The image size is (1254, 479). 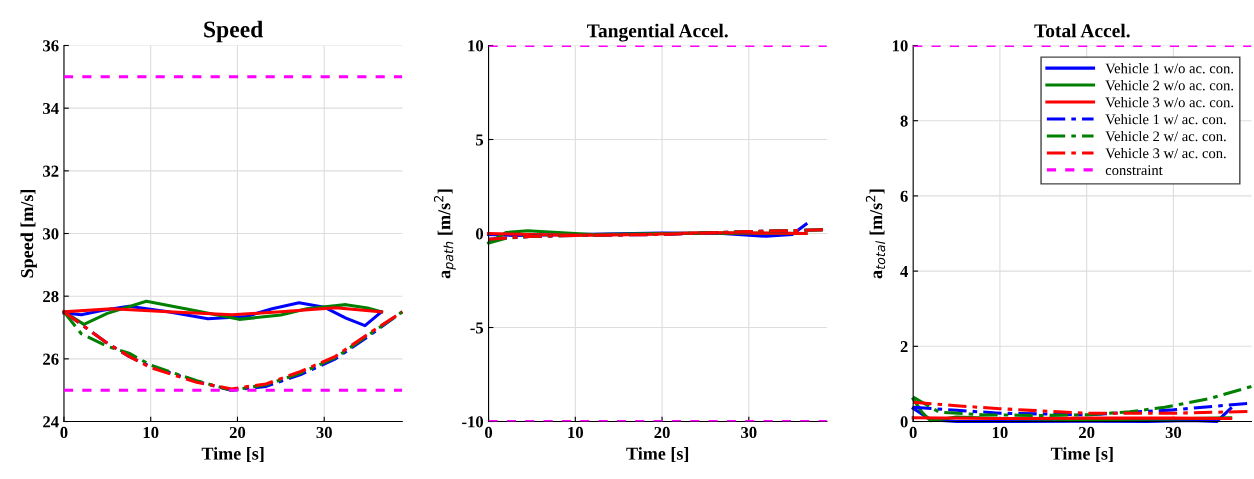 I want to click on y-axis-title: Speed [m/s], so click(x=28, y=233).